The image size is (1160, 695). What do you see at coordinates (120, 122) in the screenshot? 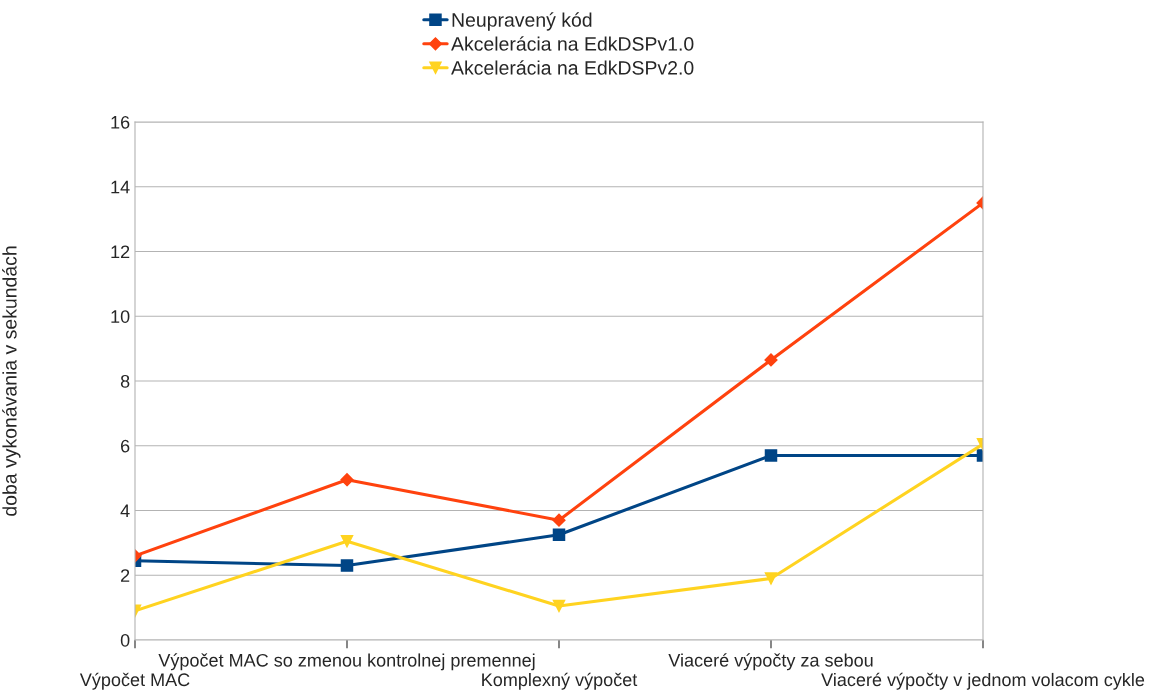
I see `y-tick-label: 16` at bounding box center [120, 122].